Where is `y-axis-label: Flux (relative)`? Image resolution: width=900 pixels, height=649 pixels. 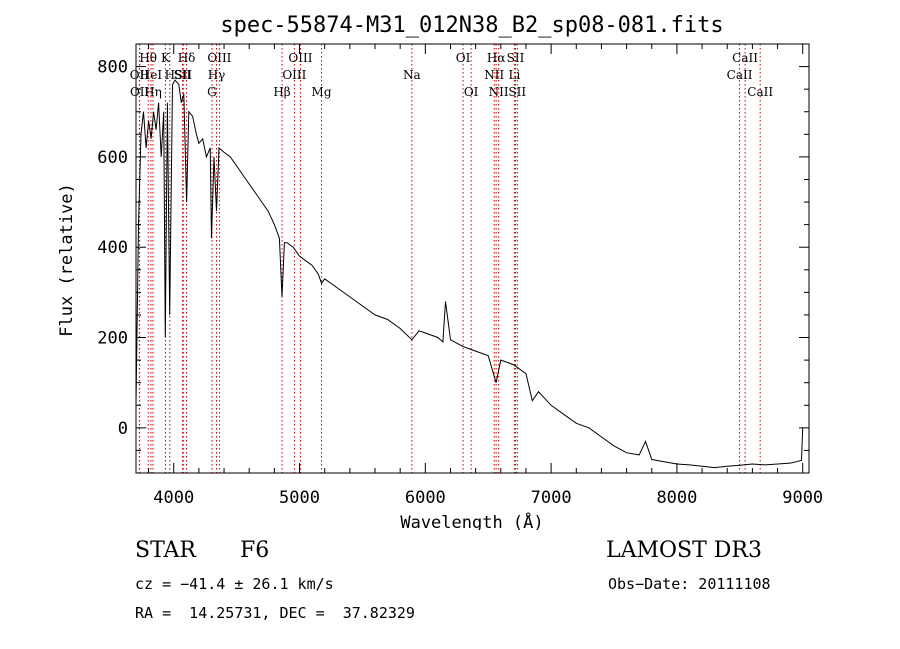 y-axis-label: Flux (relative) is located at coordinates (67, 260).